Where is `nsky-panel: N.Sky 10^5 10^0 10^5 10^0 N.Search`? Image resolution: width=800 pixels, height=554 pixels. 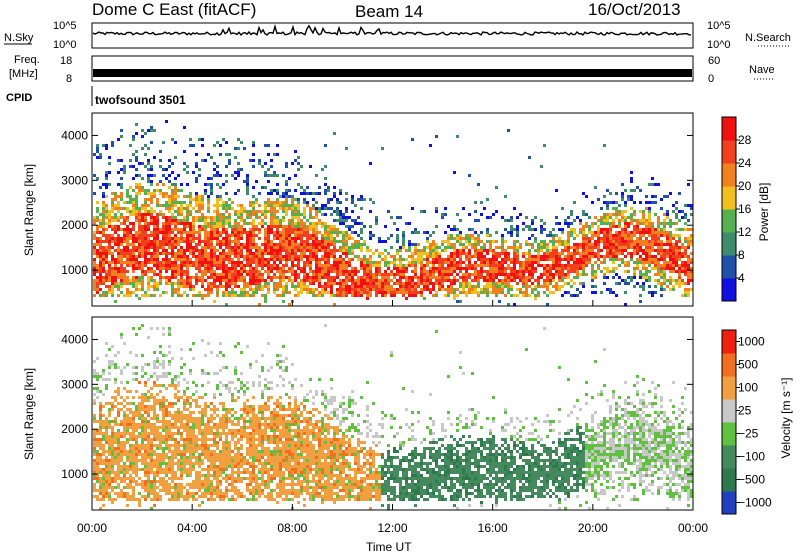 nsky-panel: N.Sky 10^5 10^0 10^5 10^0 N.Search is located at coordinates (397, 35).